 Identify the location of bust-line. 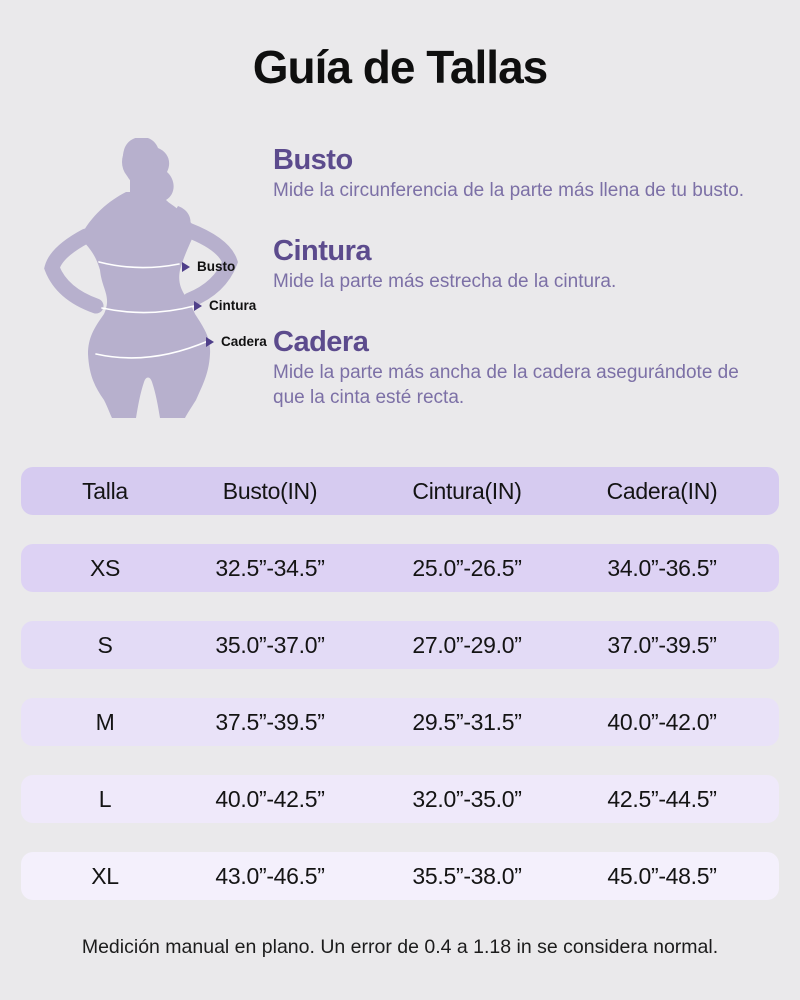
(139, 265).